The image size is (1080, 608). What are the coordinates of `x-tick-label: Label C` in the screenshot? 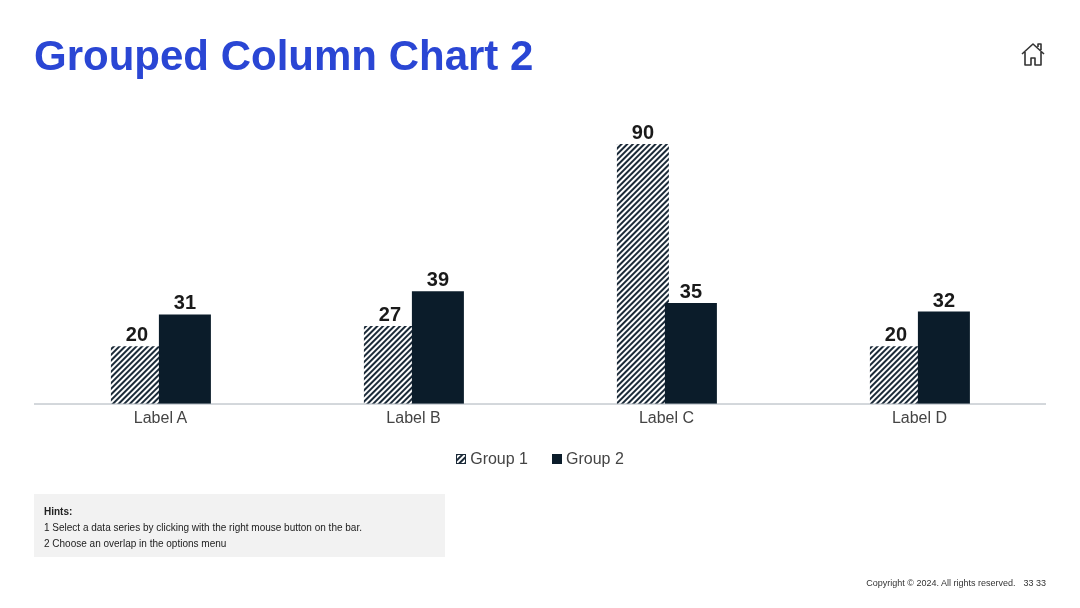 It's located at (666, 418).